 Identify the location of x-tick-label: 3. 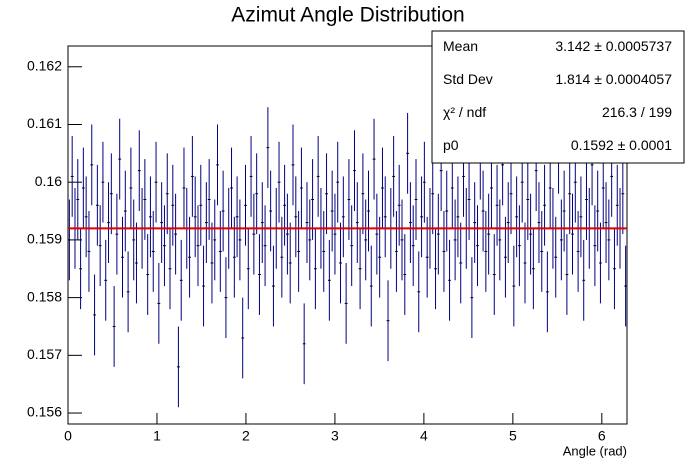
(335, 436).